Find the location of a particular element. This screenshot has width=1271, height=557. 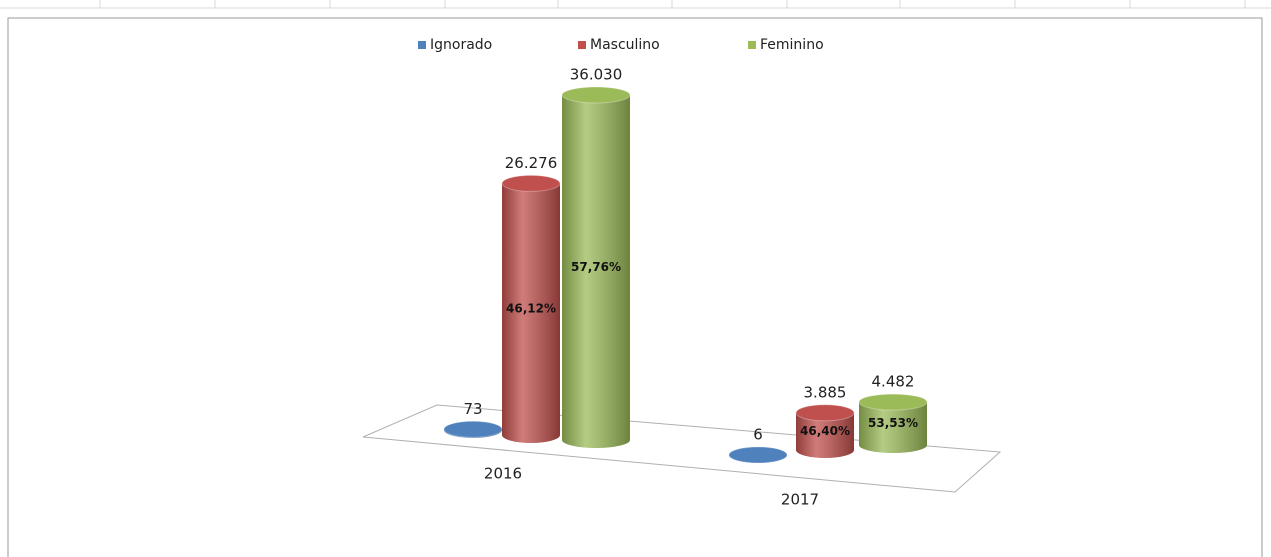

legend-label: Masculino is located at coordinates (625, 45).